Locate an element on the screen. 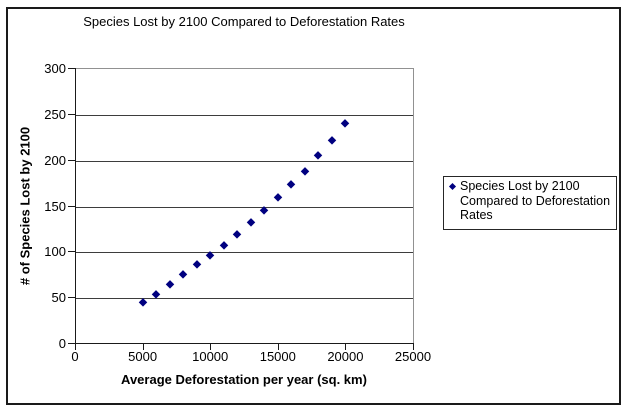  legend-label-line2: Compared to Deforestation is located at coordinates (535, 200).